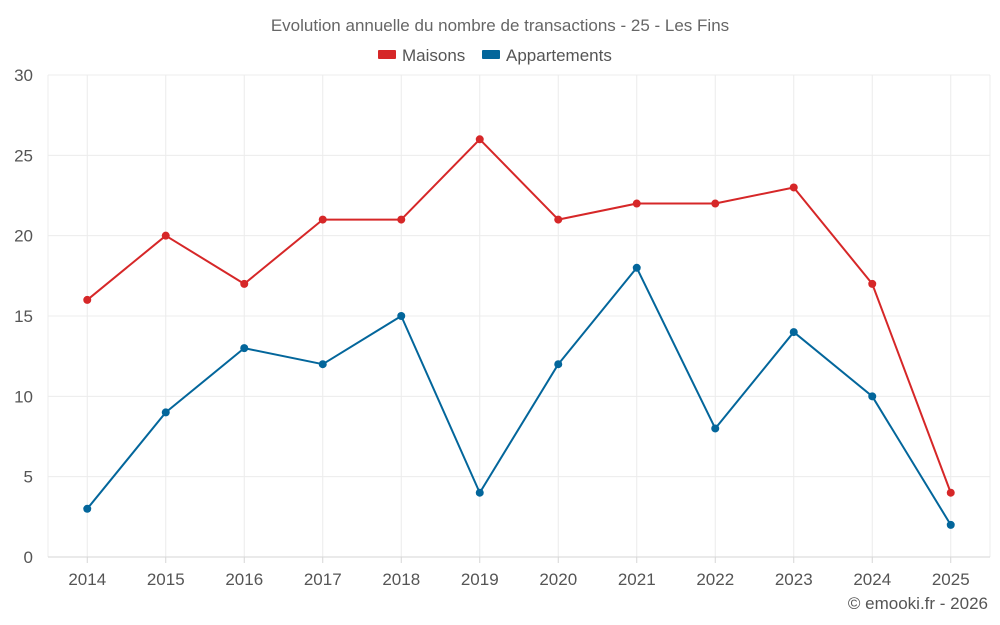  Describe the element at coordinates (87, 579) in the screenshot. I see `x-tick-label-2014: 2014` at that location.